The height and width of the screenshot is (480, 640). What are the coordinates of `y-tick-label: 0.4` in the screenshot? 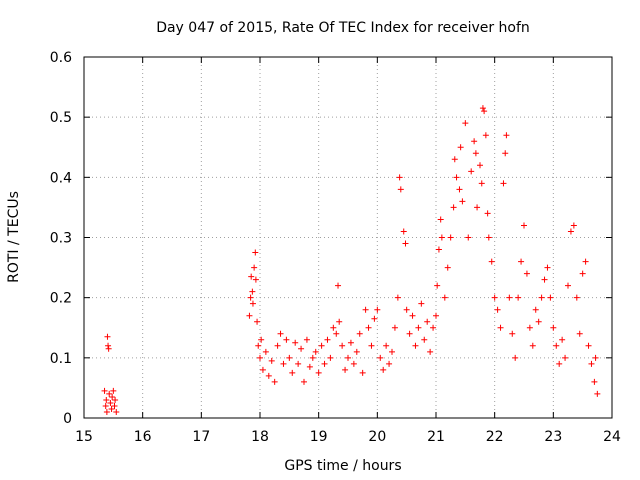 It's located at (61, 178).